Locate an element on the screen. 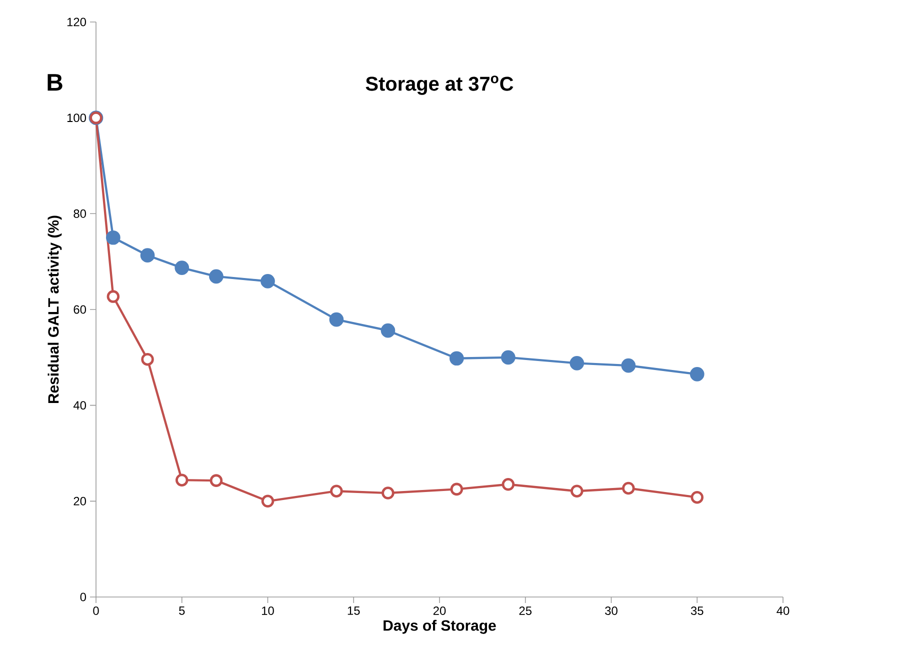 This screenshot has width=907, height=662. y-tick-label: 80 is located at coordinates (80, 213).